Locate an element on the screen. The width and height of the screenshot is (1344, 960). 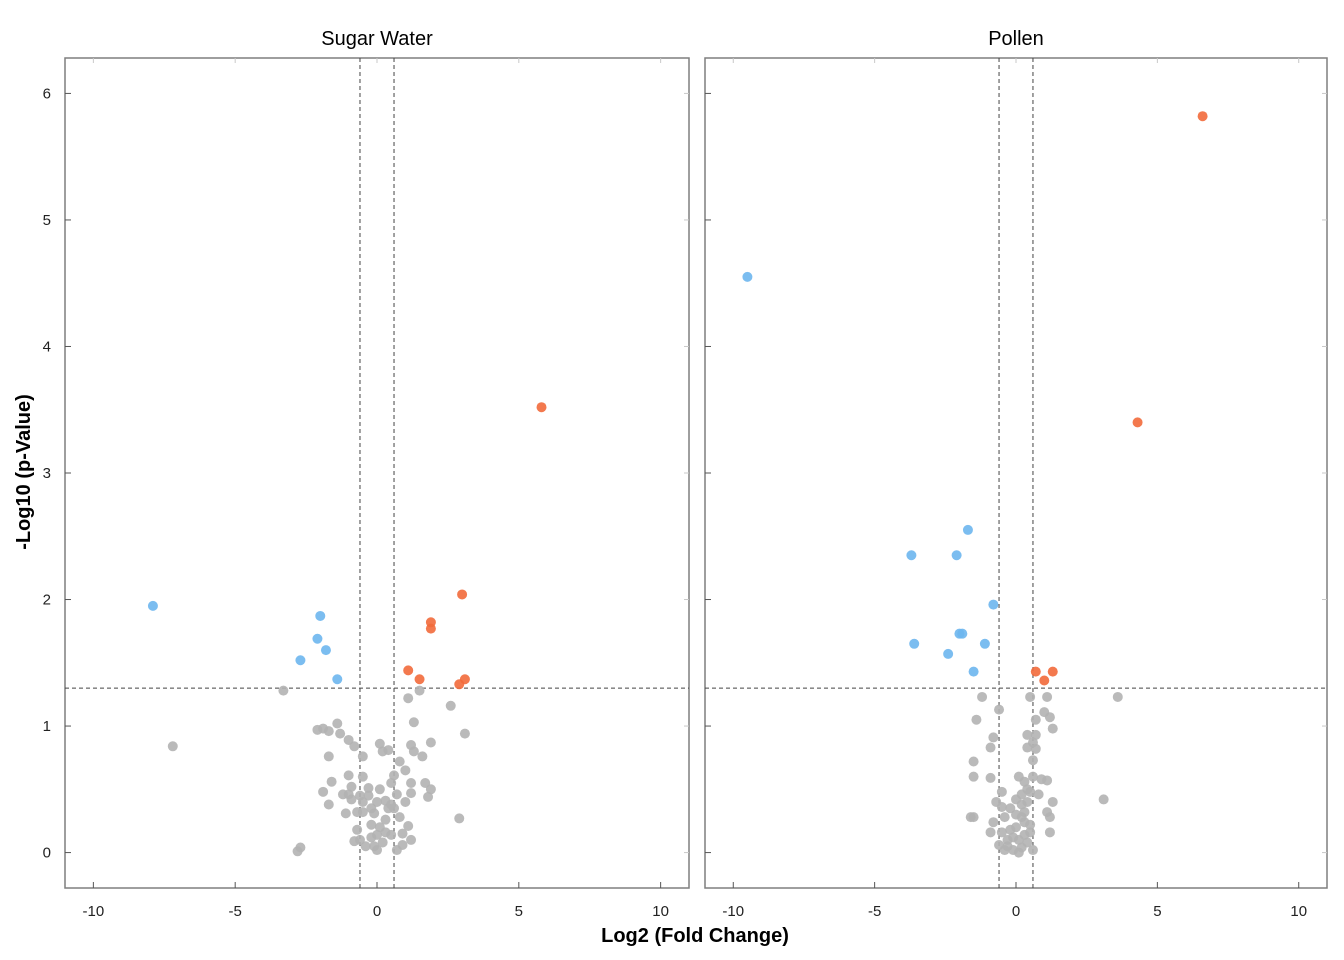
y-tick-label: 3 is located at coordinates (47, 473).